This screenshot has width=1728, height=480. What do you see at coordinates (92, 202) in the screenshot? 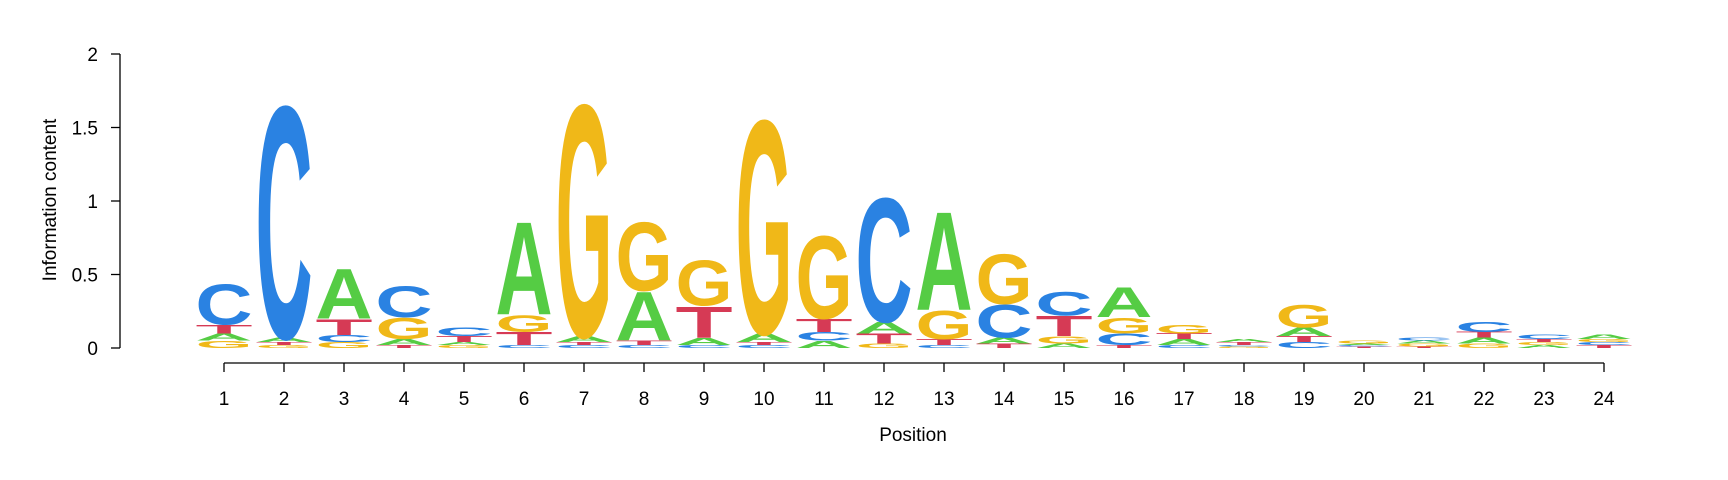
I see `y-tick-label: 1` at bounding box center [92, 202].